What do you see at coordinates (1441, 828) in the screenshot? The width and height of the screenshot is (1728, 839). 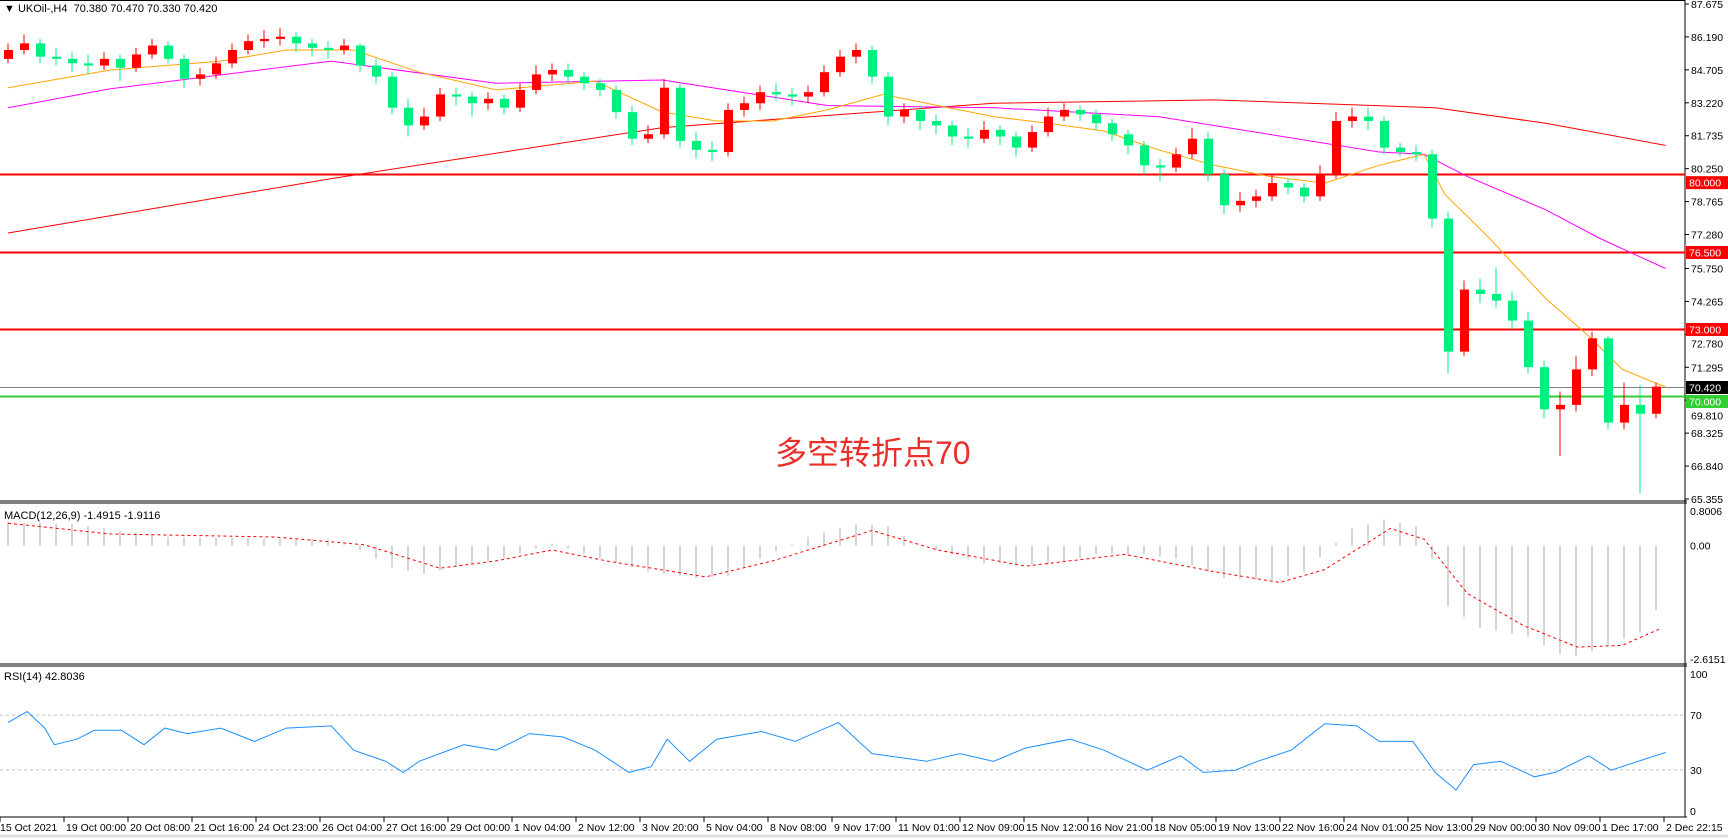 I see `time-tick-label: 25 Nov 13:00` at bounding box center [1441, 828].